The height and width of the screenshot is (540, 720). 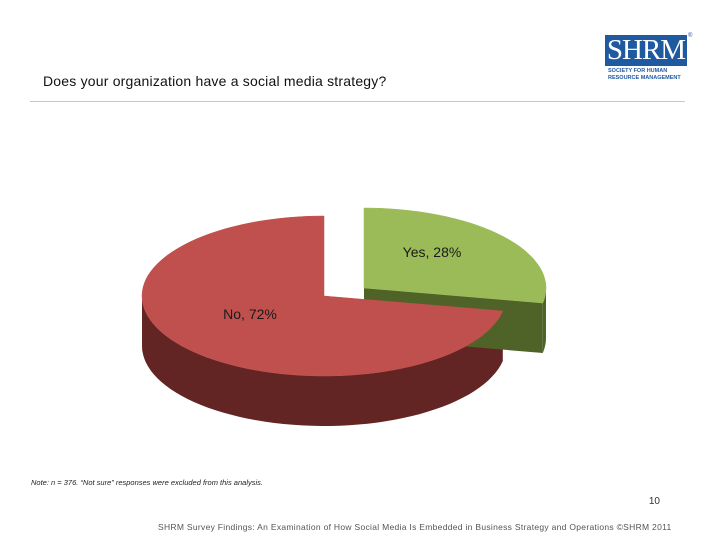 I want to click on data-label-yes: Yes, 28%, so click(x=432, y=252).